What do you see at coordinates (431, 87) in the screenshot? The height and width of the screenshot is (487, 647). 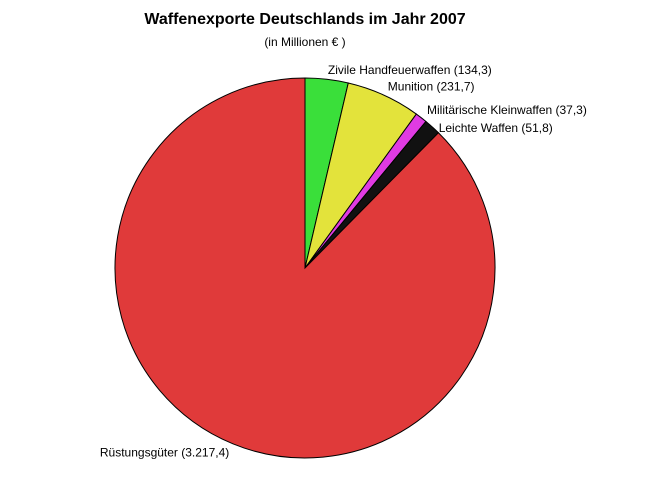 I see `slice-label: Munition (231,7)` at bounding box center [431, 87].